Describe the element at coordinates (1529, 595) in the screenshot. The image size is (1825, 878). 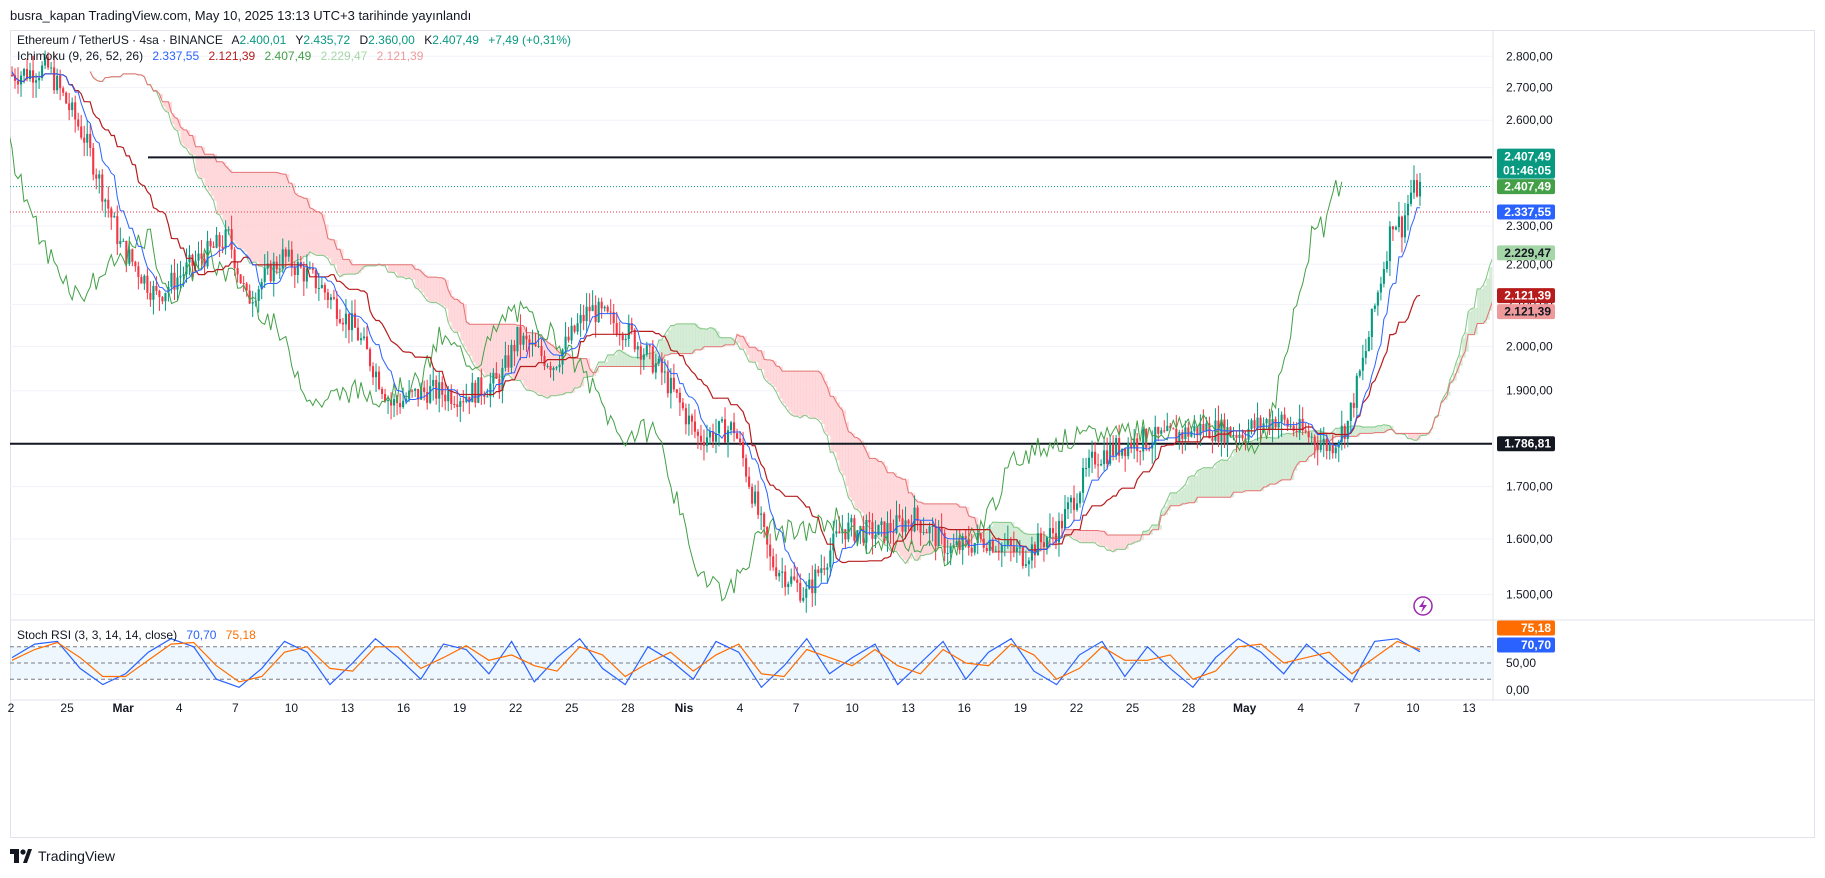
I see `y-tick-label: 1.500,00` at that location.